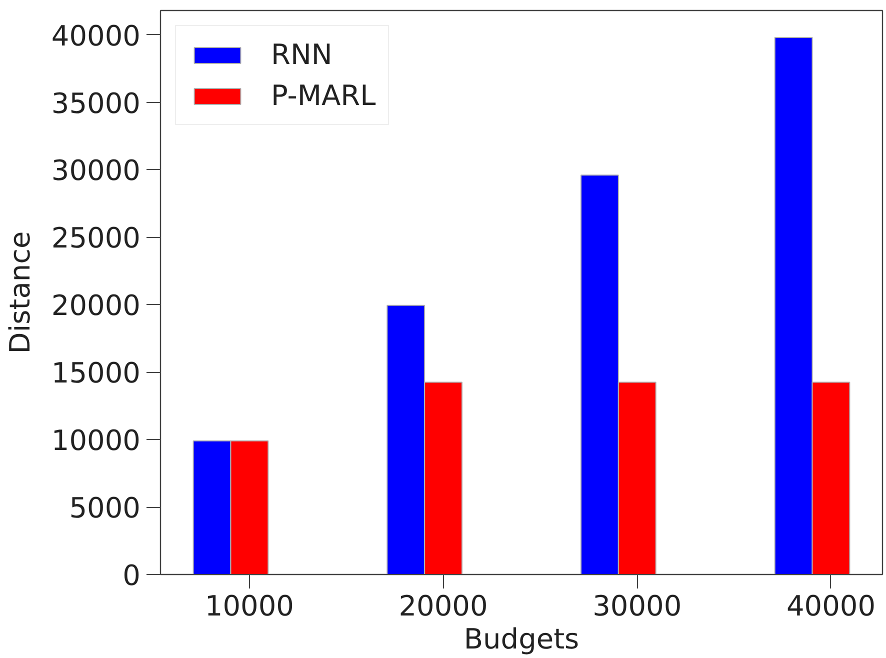 This screenshot has width=886, height=658. What do you see at coordinates (443, 606) in the screenshot?
I see `x-tick-label: 20000` at bounding box center [443, 606].